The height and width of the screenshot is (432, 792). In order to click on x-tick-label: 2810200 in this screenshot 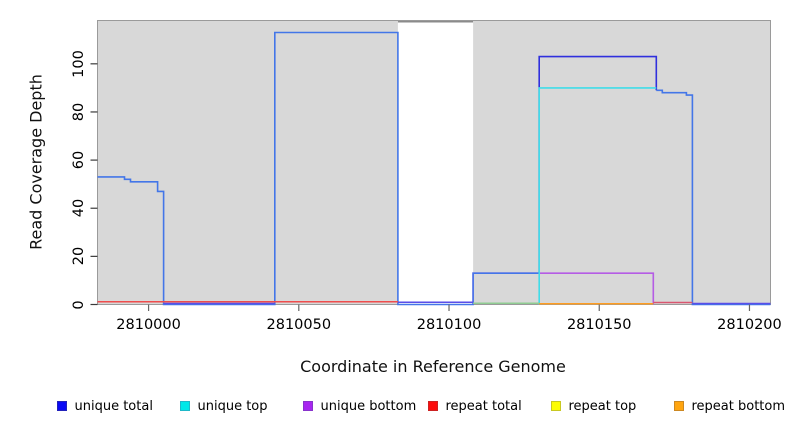, I will do `click(749, 325)`.